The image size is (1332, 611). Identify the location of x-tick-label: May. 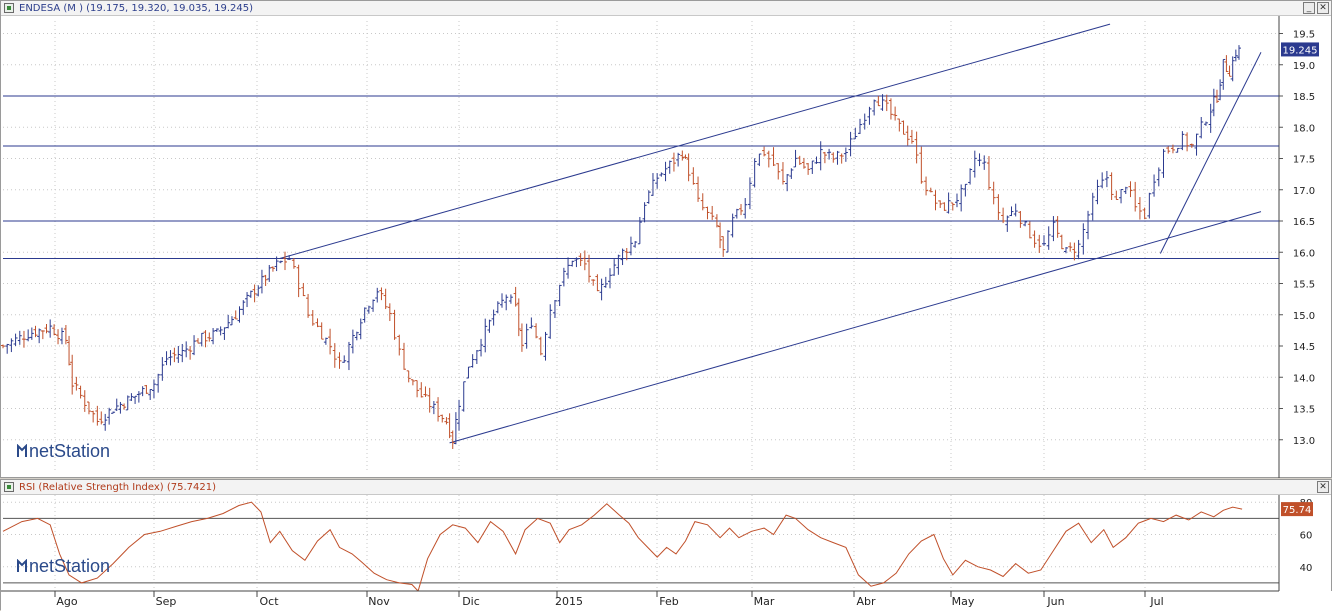
(963, 601).